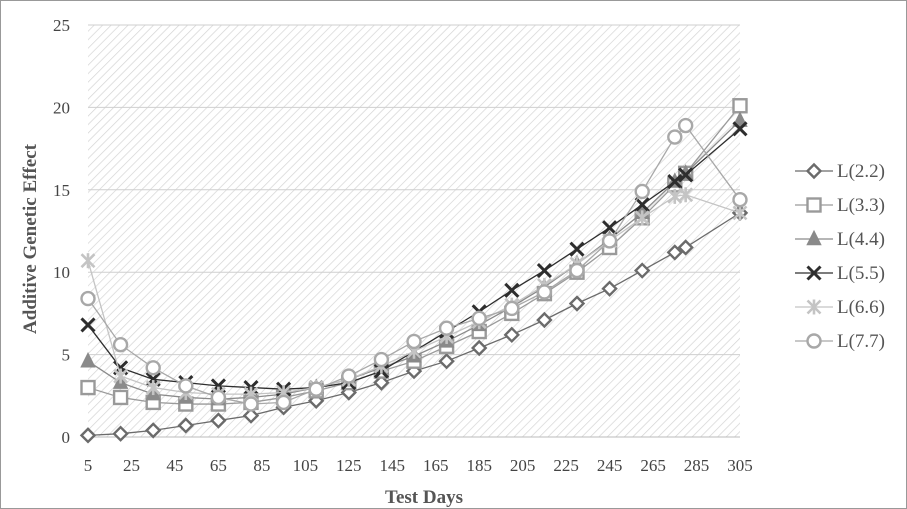  Describe the element at coordinates (653, 465) in the screenshot. I see `x-tick-label: 265` at that location.